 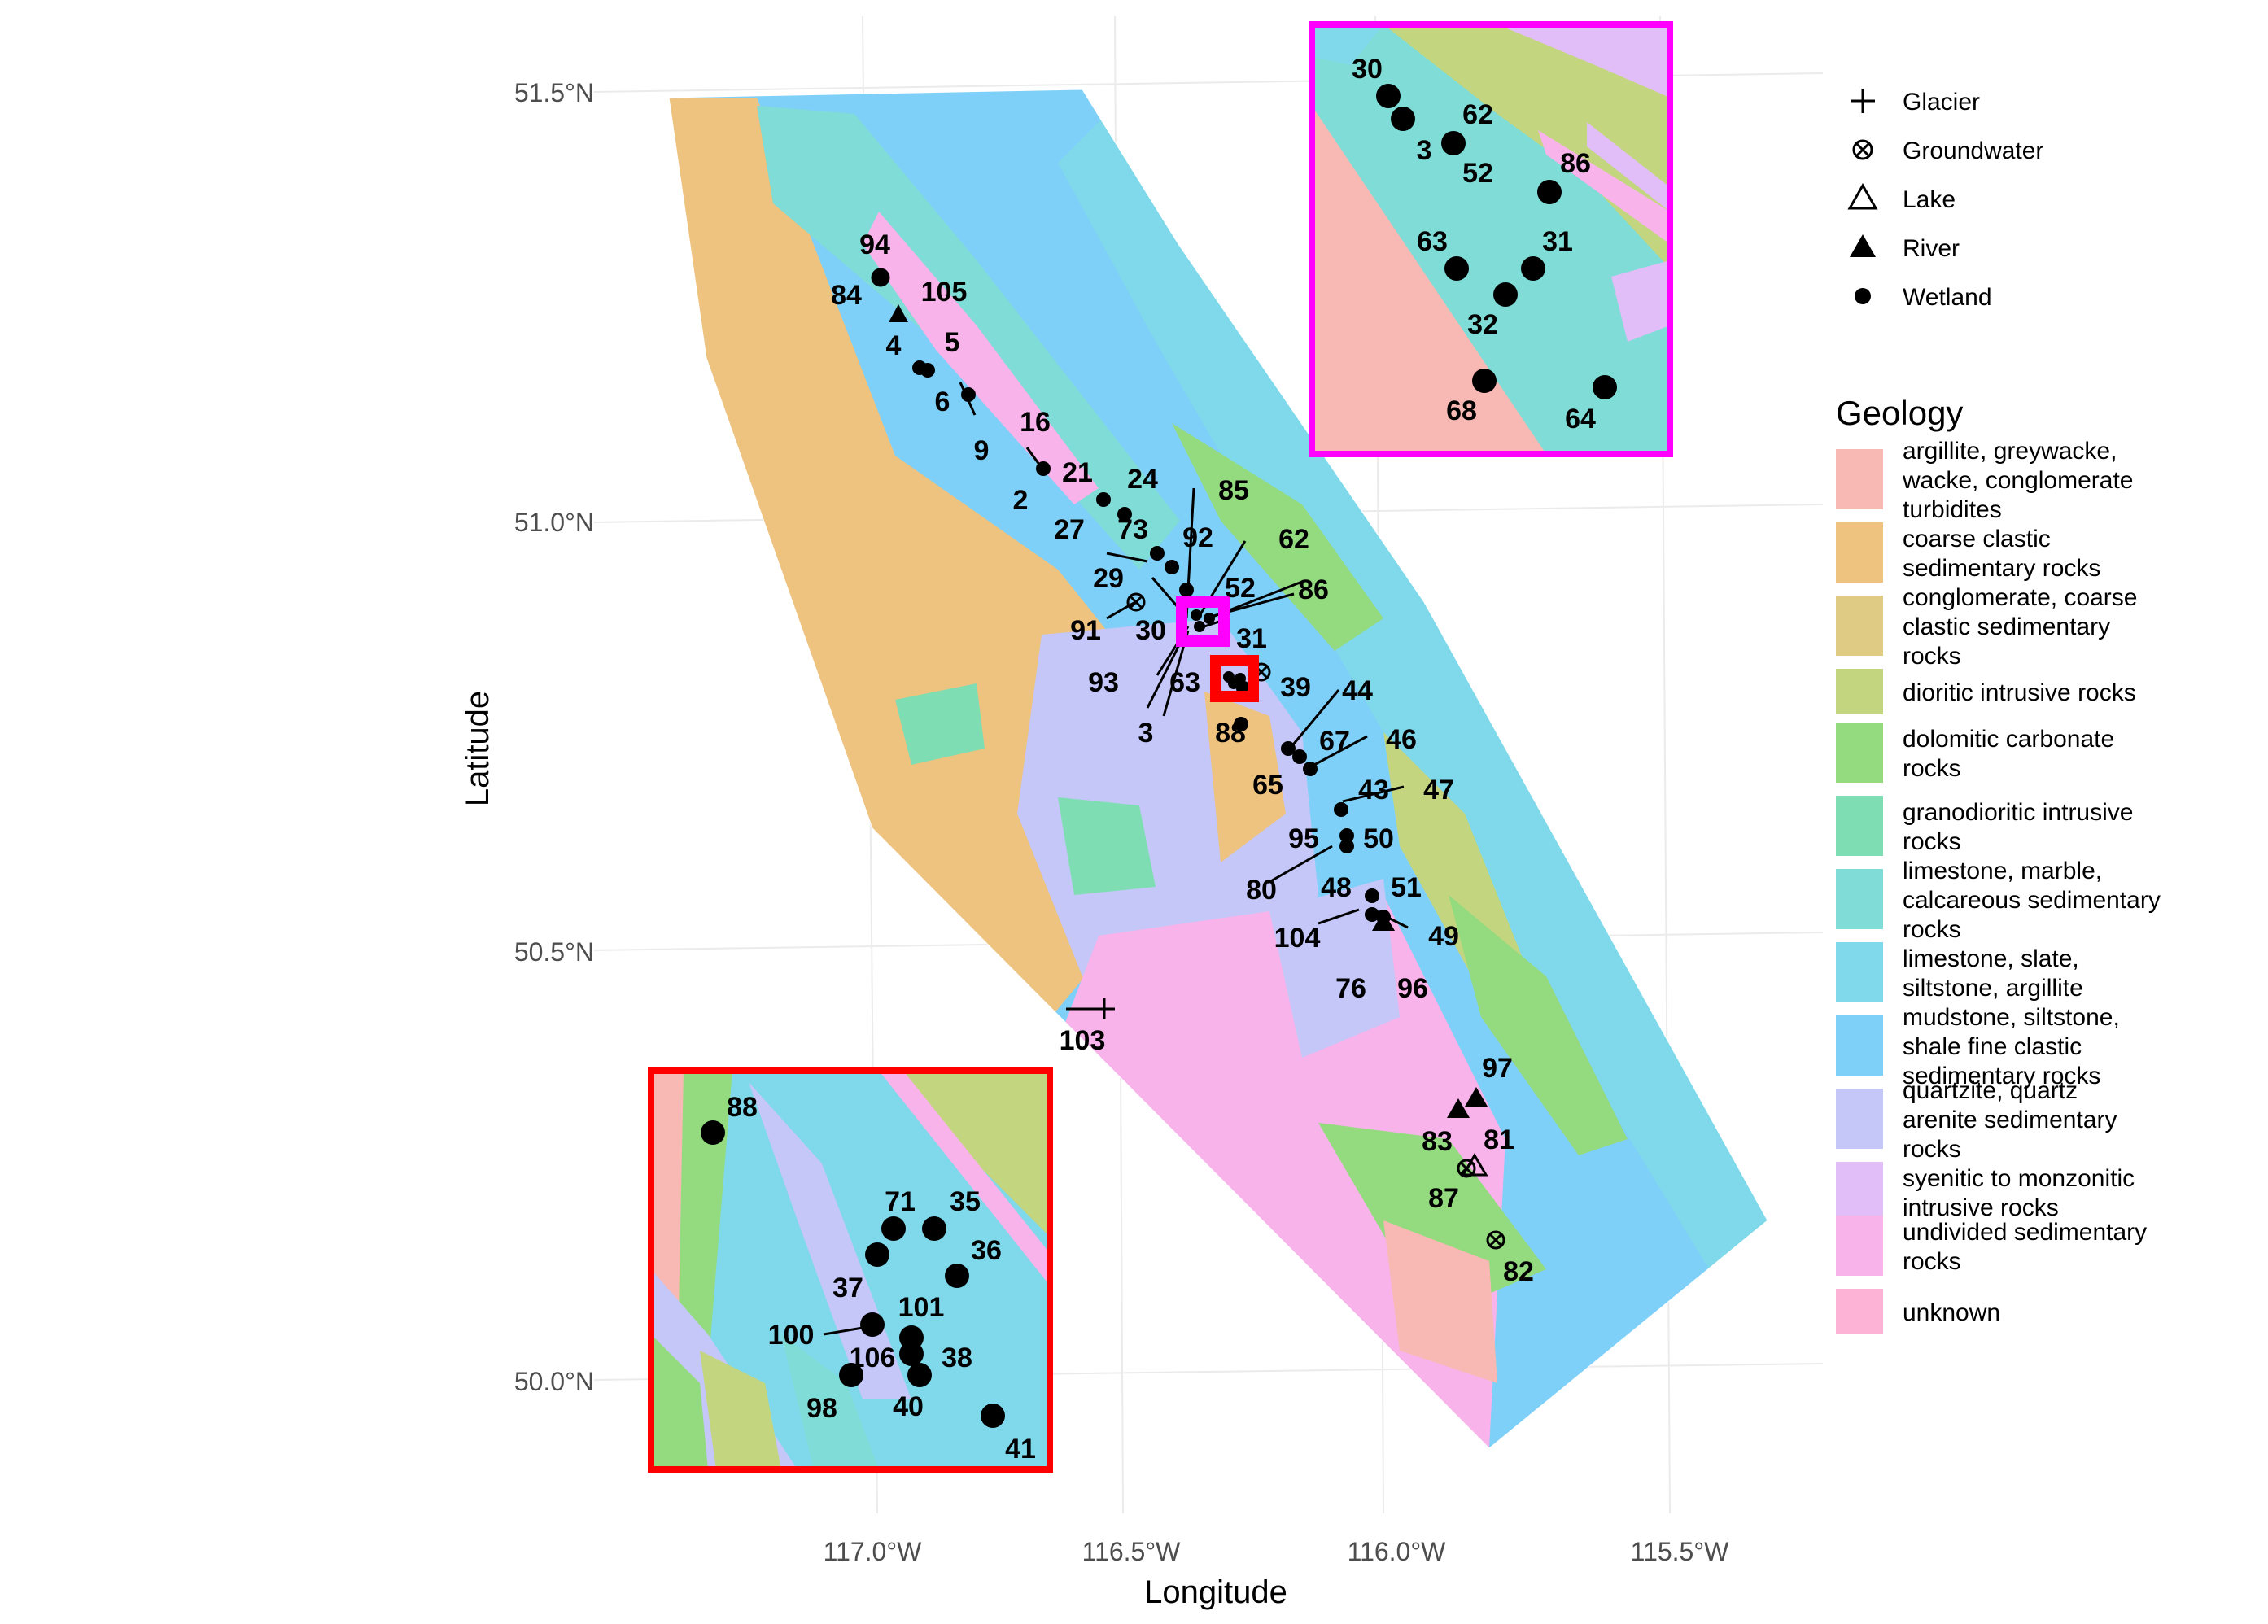 I want to click on inset-top-frame, so click(x=1491, y=239).